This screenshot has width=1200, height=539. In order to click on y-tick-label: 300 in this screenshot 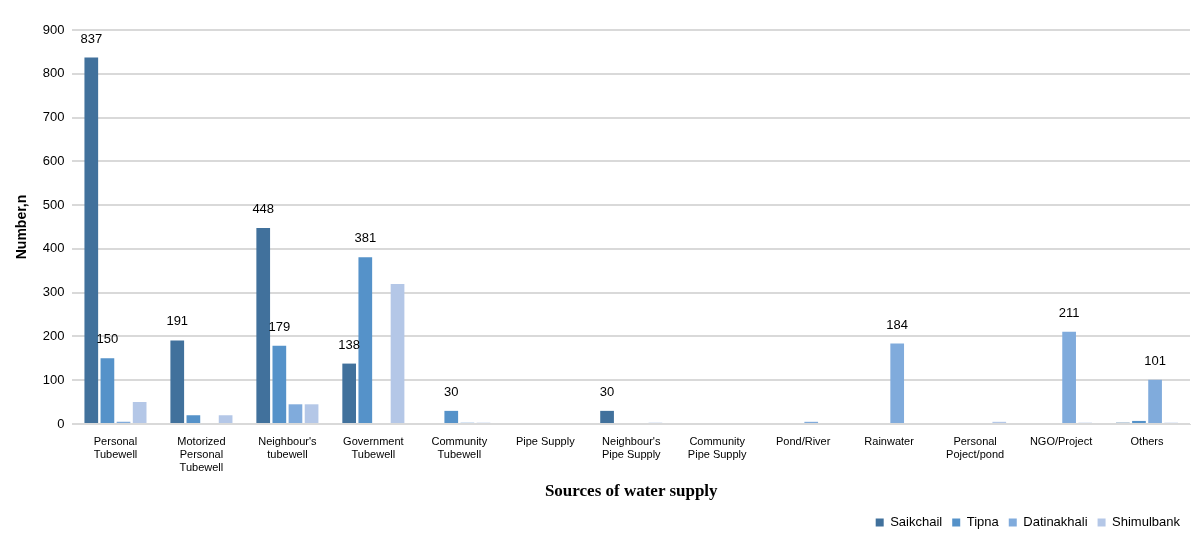, I will do `click(53, 292)`.